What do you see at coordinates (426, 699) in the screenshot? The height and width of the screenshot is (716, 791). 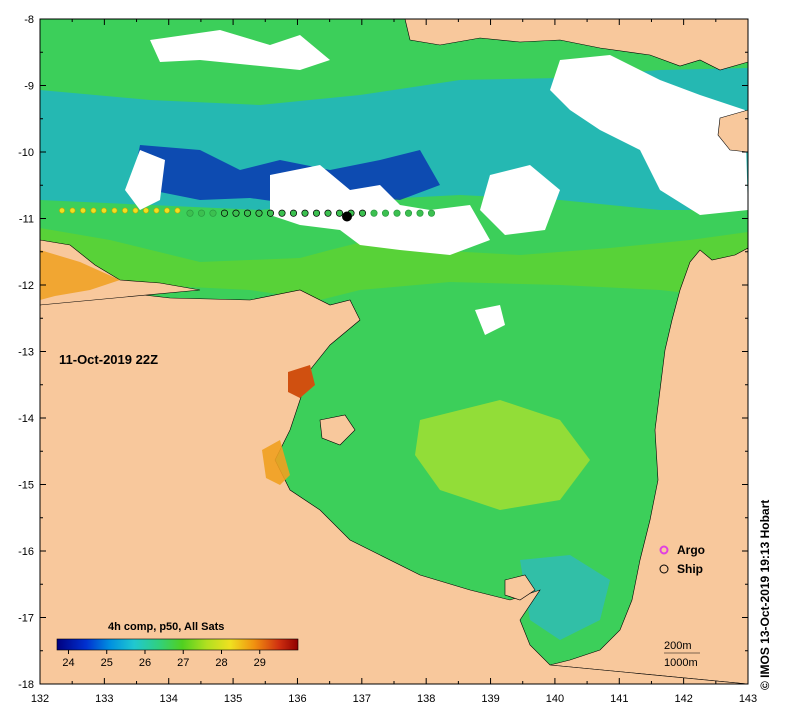 I see `x-tick-label: 138` at bounding box center [426, 699].